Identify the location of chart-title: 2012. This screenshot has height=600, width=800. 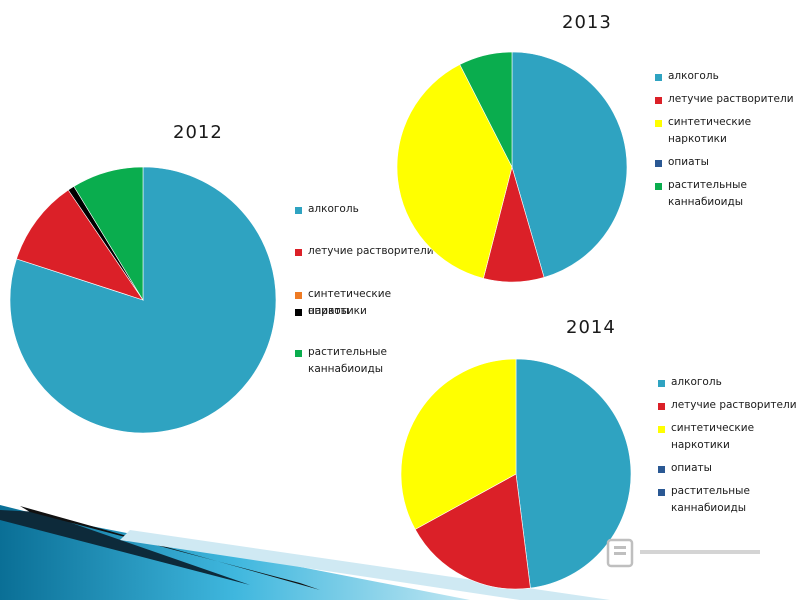
(198, 132).